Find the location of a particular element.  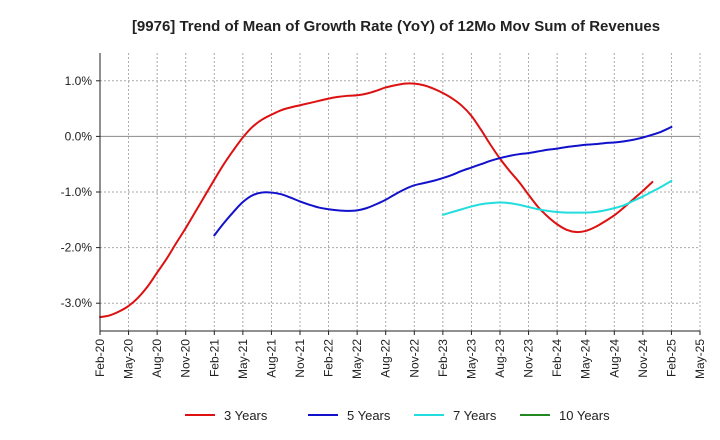

x-tick-label: Feb-20 is located at coordinates (100, 358).